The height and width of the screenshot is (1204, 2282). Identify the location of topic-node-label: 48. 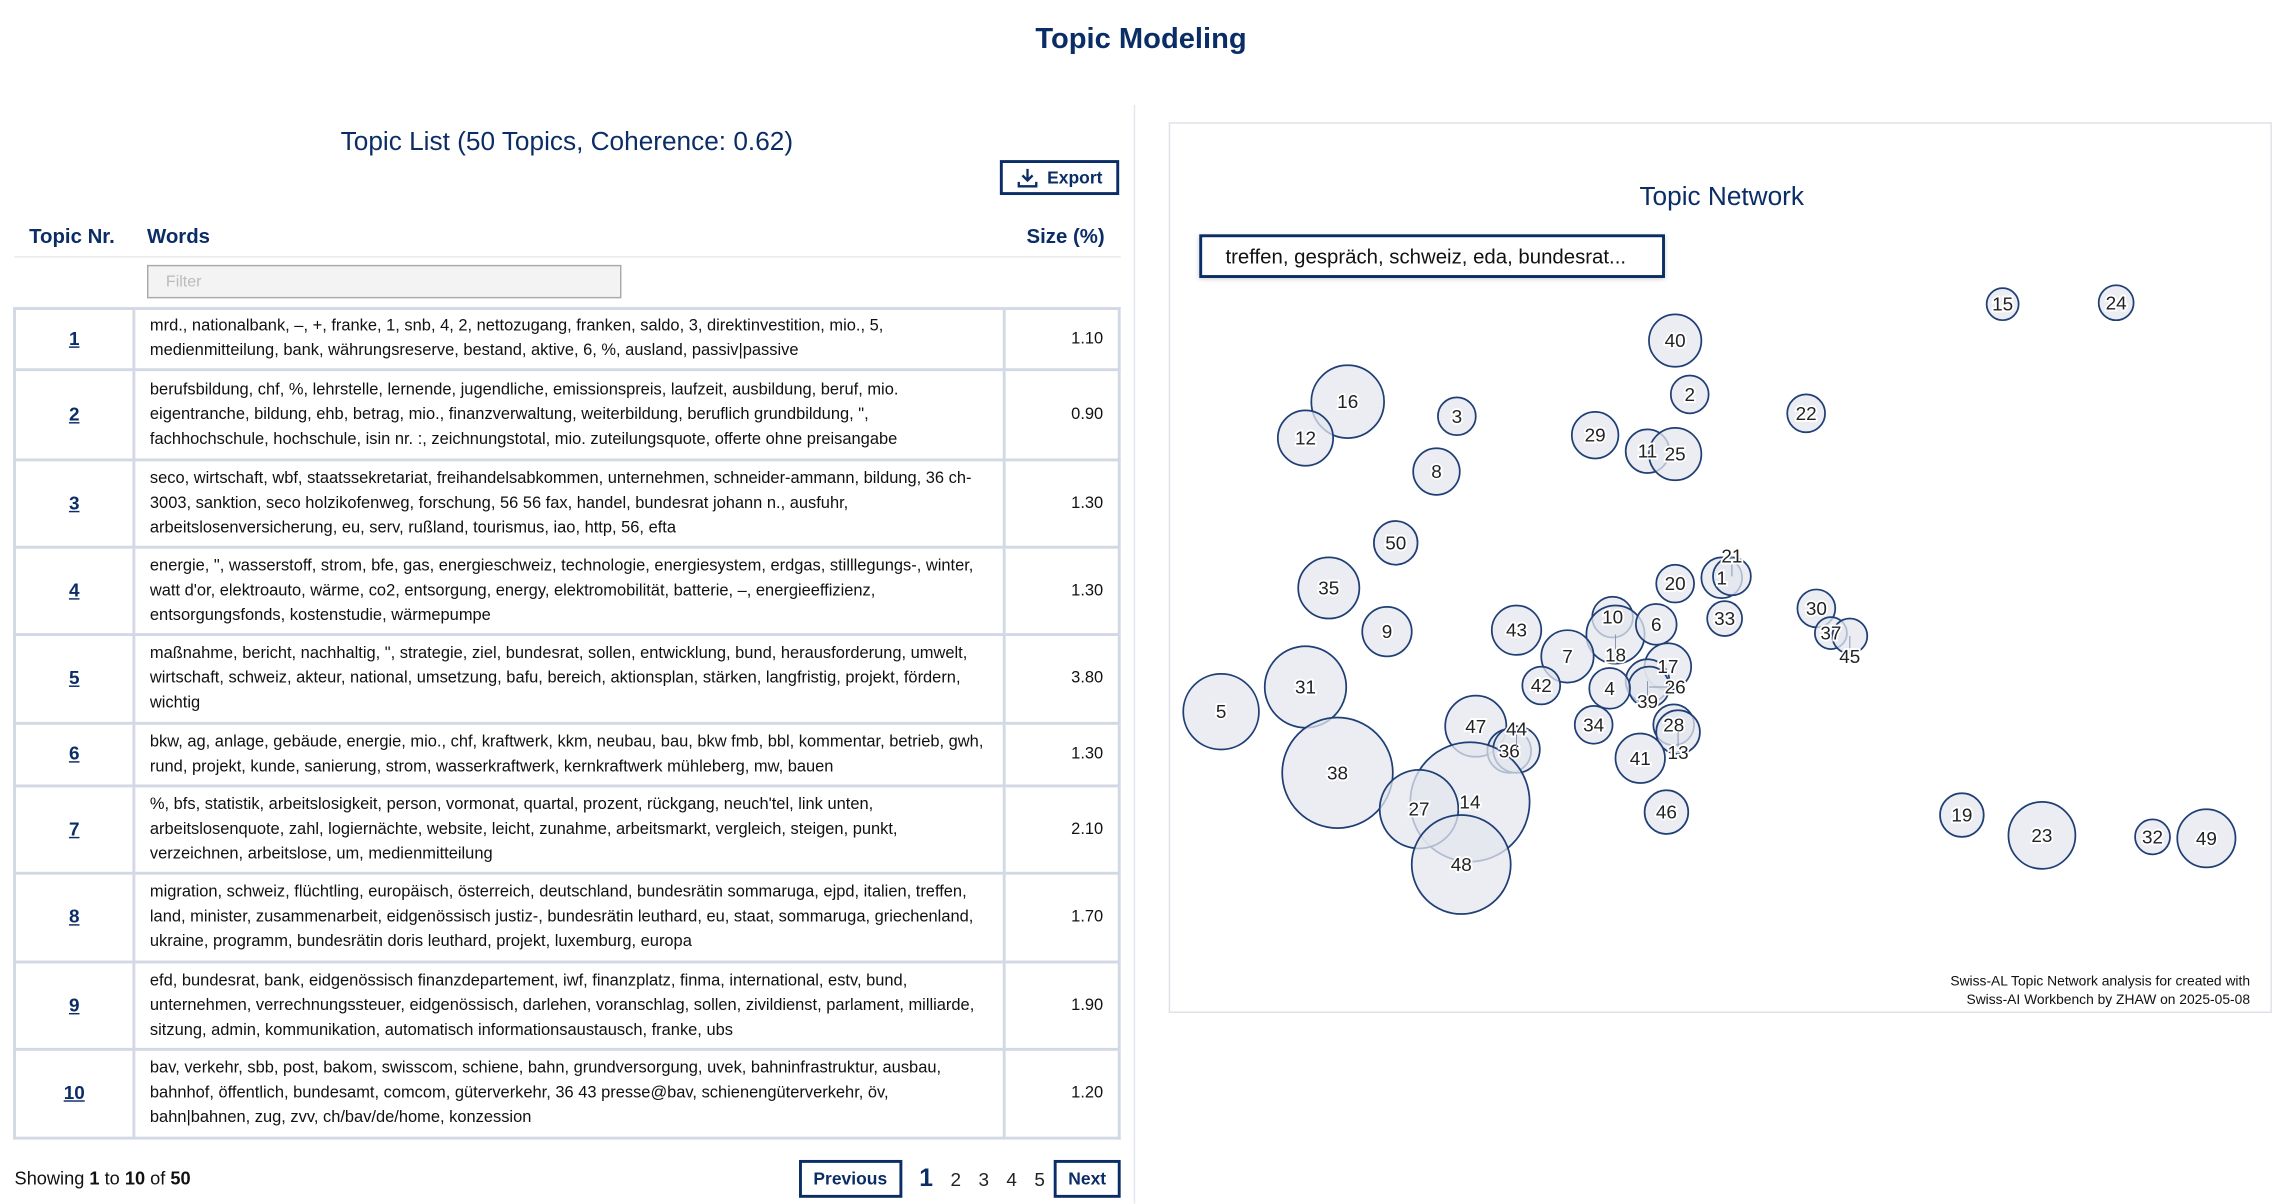
(1461, 865).